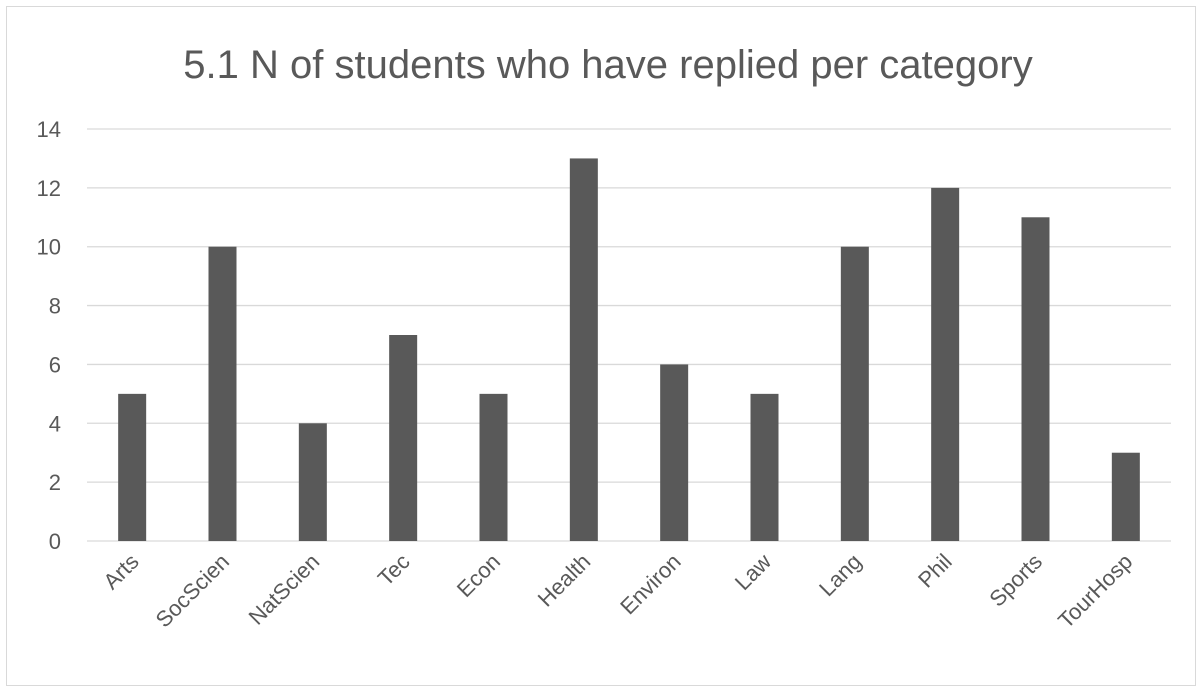  Describe the element at coordinates (1125, 496) in the screenshot. I see `bar-tourhosp` at that location.